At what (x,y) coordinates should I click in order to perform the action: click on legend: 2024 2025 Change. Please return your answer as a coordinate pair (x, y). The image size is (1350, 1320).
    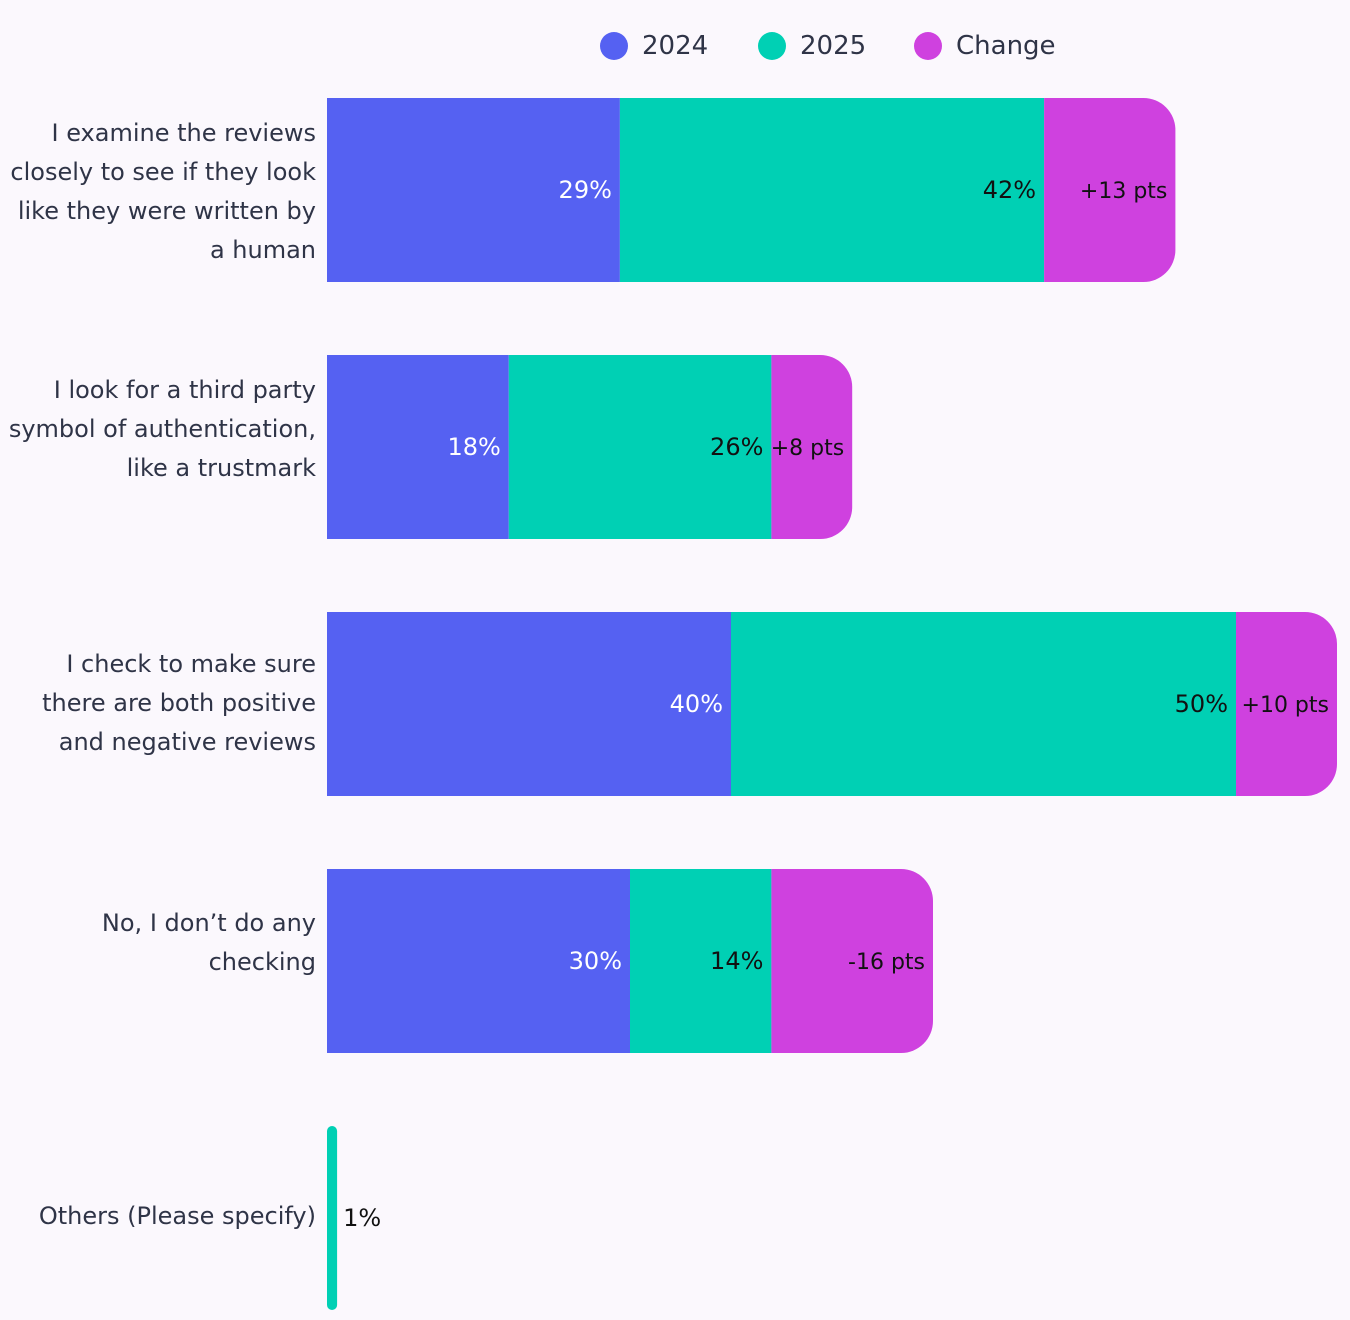
    Looking at the image, I should click on (675, 46).